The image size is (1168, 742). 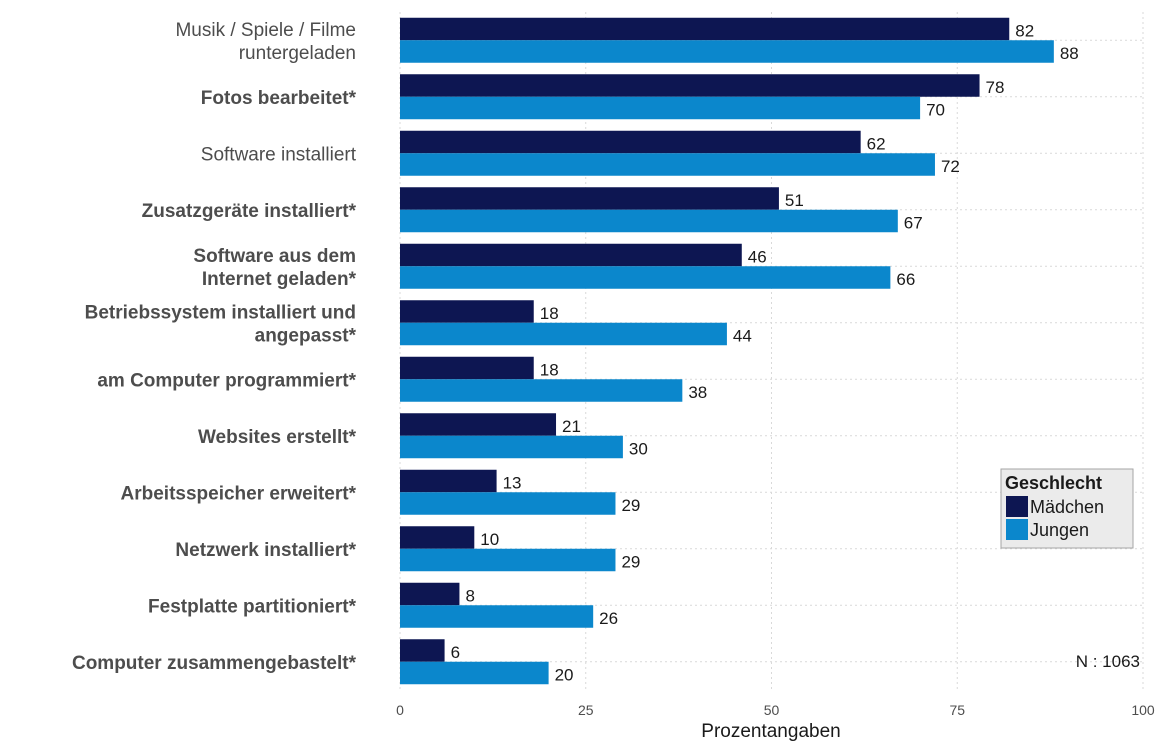 I want to click on category-label: Software installiert, so click(x=279, y=154).